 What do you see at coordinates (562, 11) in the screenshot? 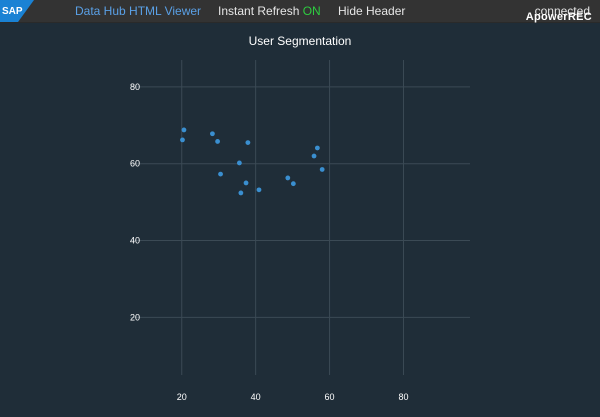
I see `connection-status: connected` at bounding box center [562, 11].